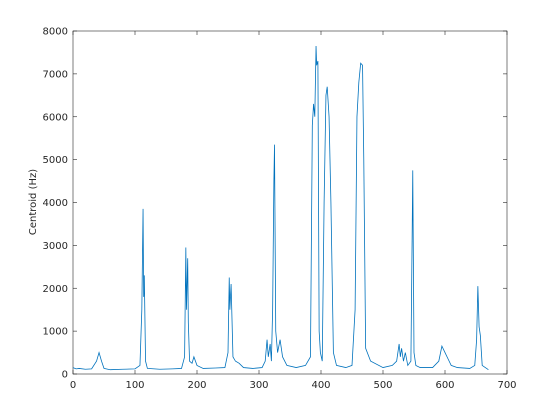  I want to click on y-tick-label: 3000, so click(55, 246).